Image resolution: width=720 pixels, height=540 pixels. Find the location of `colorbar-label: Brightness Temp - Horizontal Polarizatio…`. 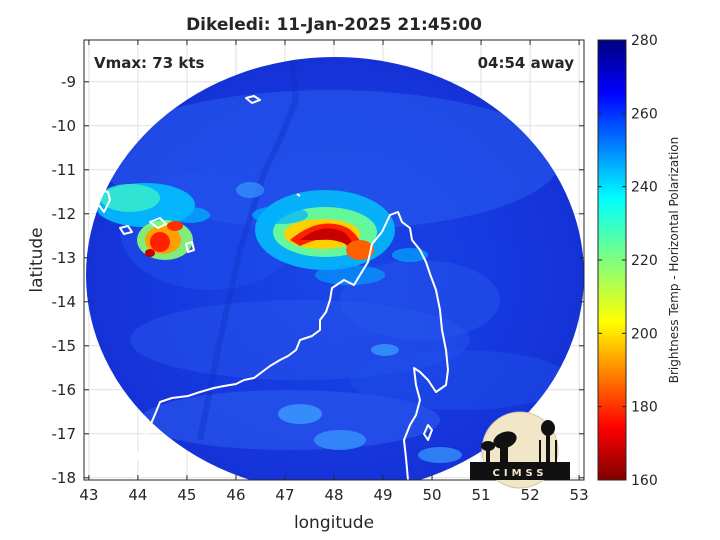

colorbar-label: Brightness Temp - Horizontal Polarizatio… is located at coordinates (674, 260).